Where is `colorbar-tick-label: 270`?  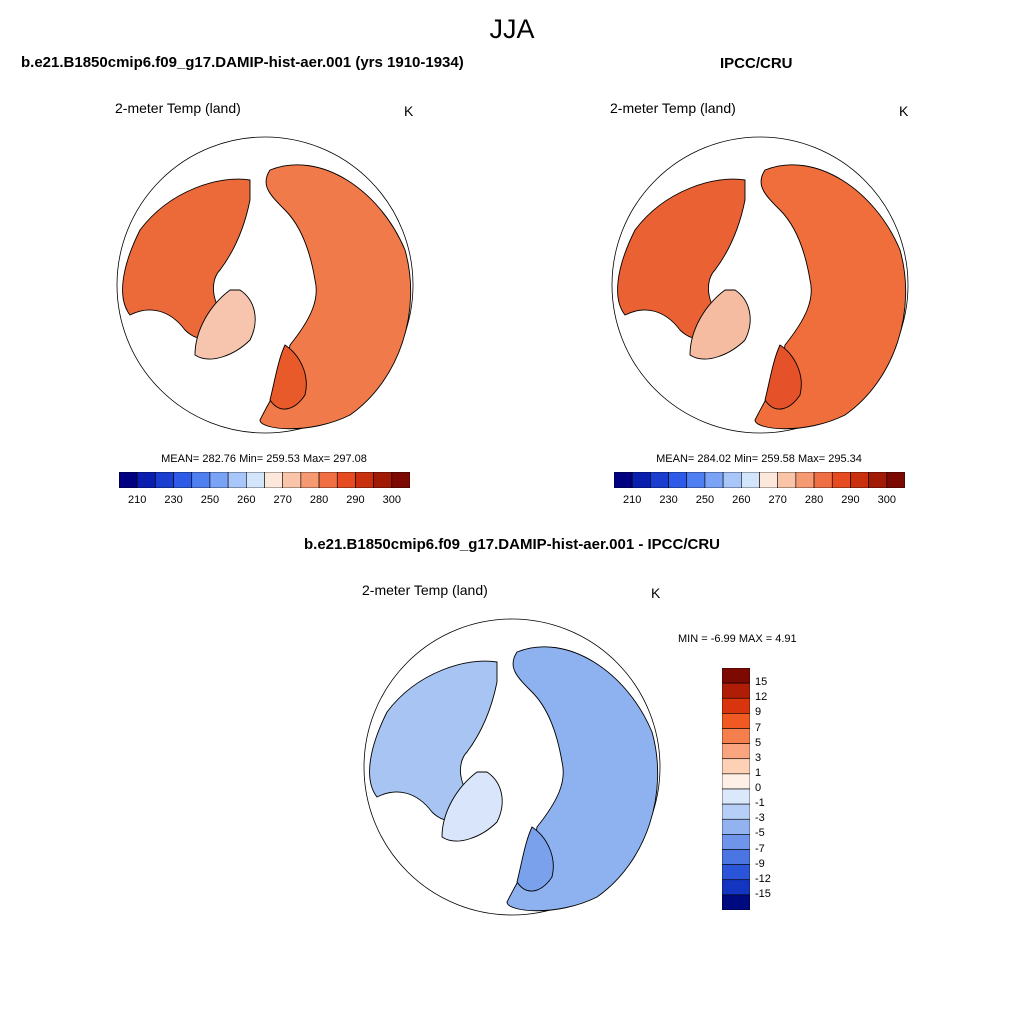
colorbar-tick-label: 270 is located at coordinates (282, 500).